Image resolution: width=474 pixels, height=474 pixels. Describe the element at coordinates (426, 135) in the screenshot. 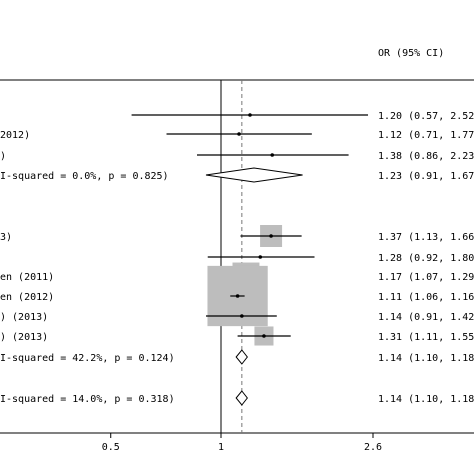

I see `ci-text: 1.12 (0.71, 1.77)` at that location.